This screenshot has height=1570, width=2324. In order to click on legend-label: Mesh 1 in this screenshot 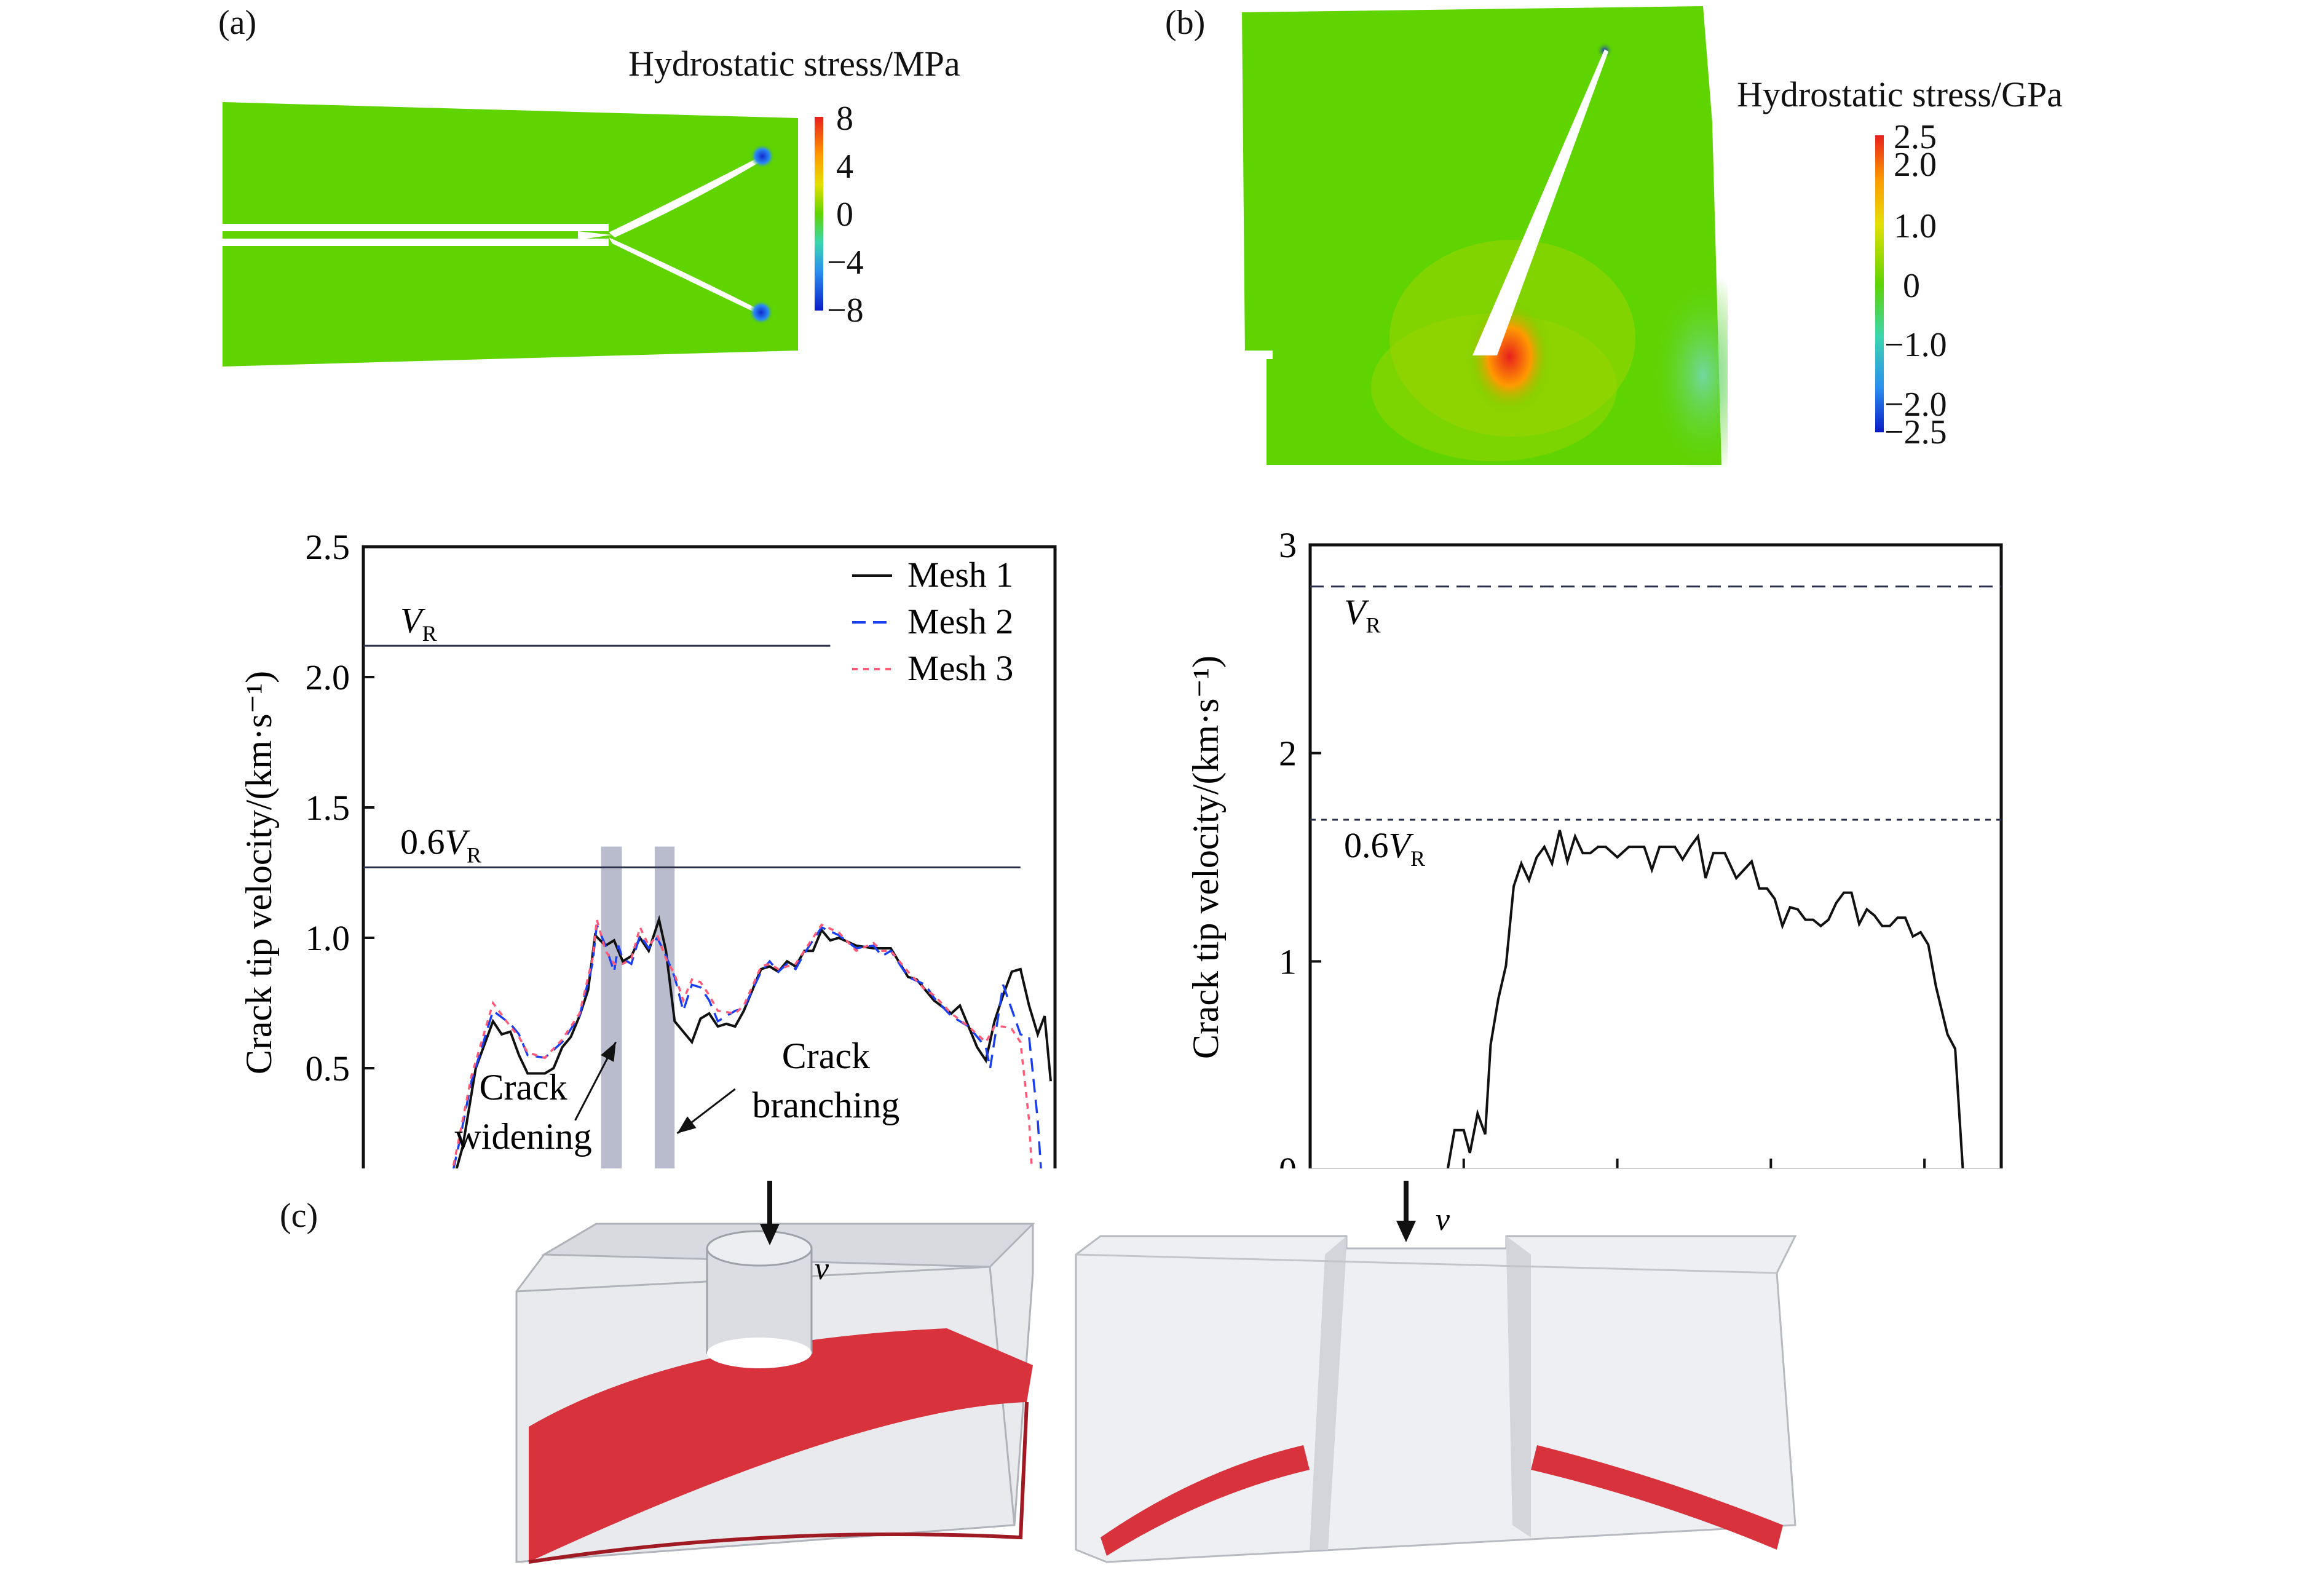, I will do `click(960, 575)`.